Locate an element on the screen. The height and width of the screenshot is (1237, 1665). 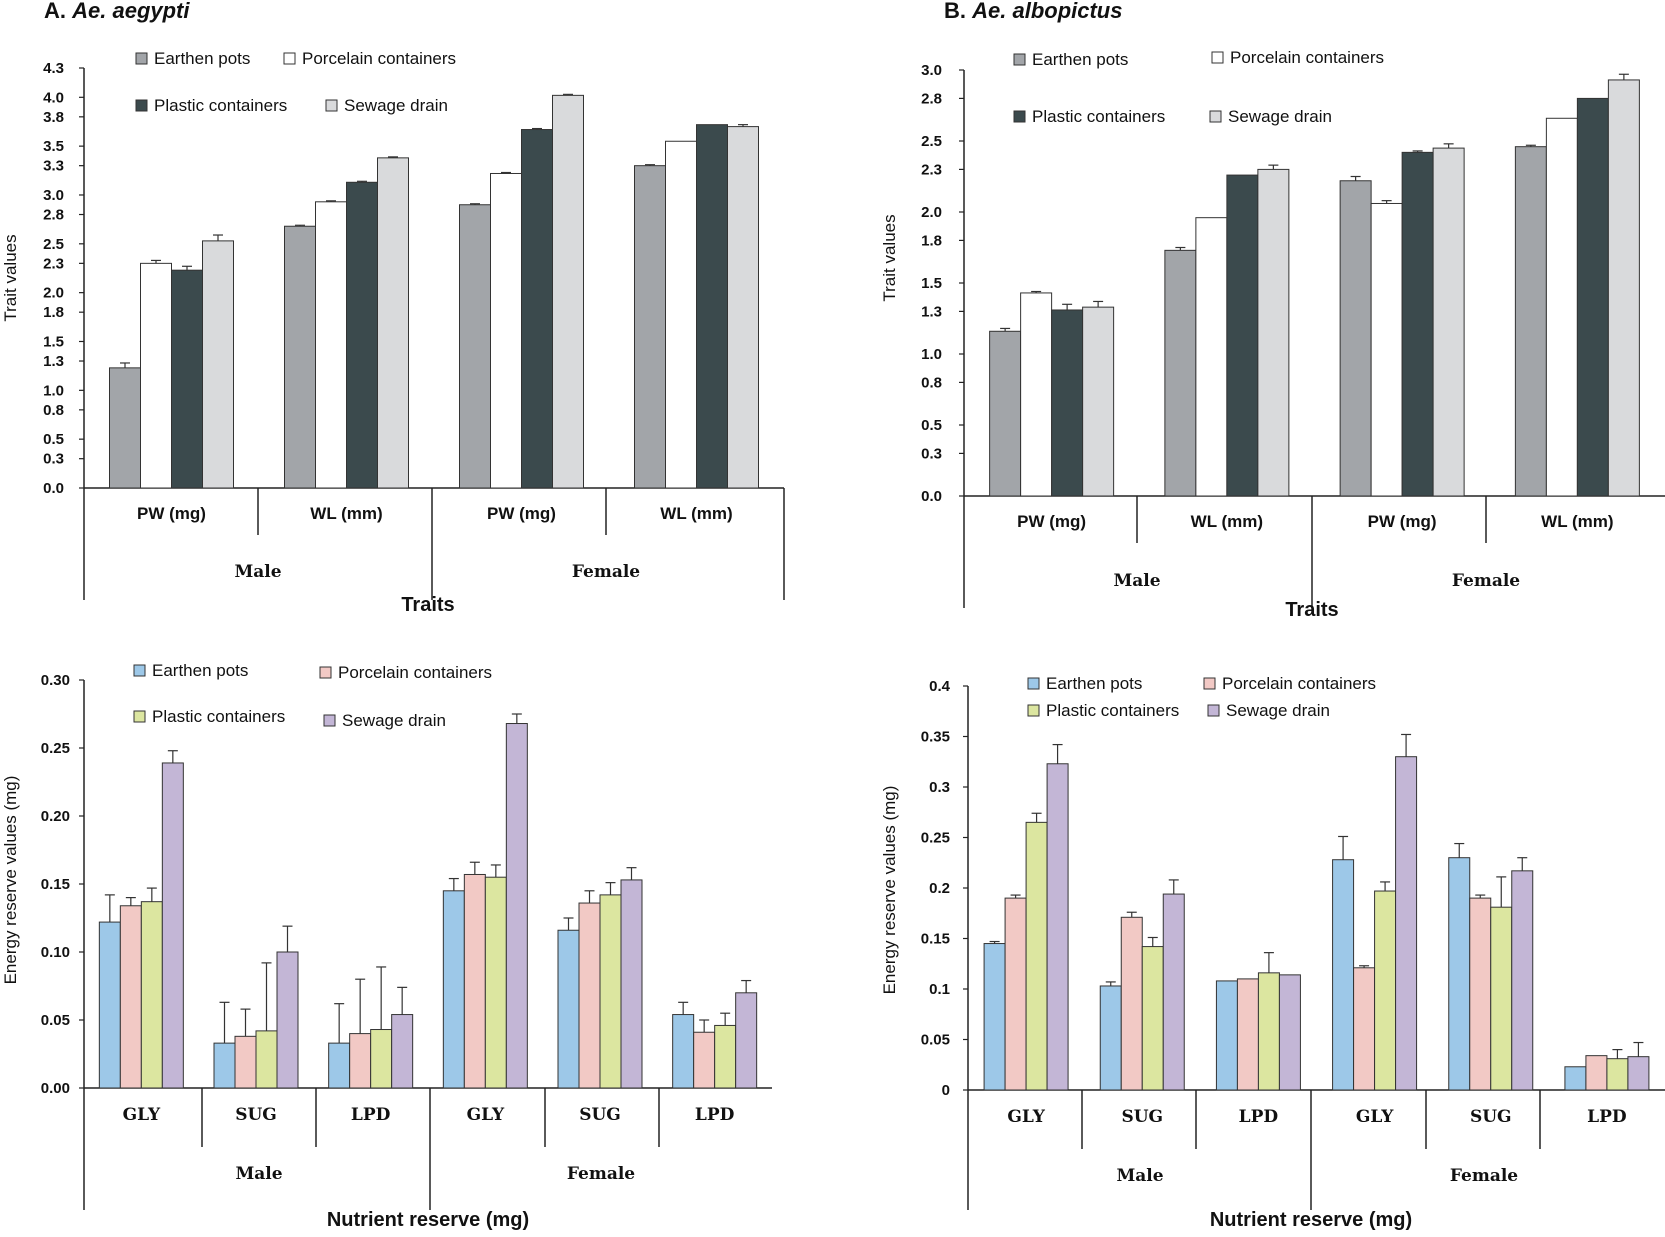
x-tick-label: GLY is located at coordinates (486, 1115).